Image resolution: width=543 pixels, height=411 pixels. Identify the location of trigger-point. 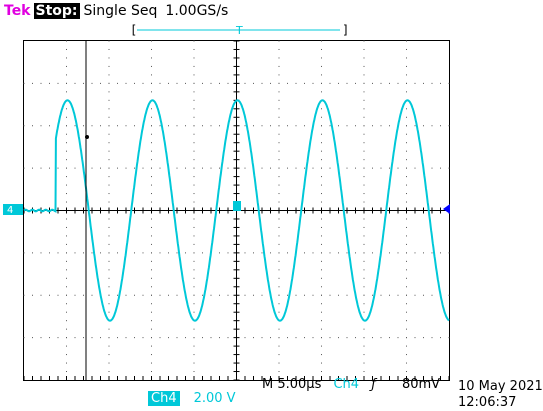
(87, 137).